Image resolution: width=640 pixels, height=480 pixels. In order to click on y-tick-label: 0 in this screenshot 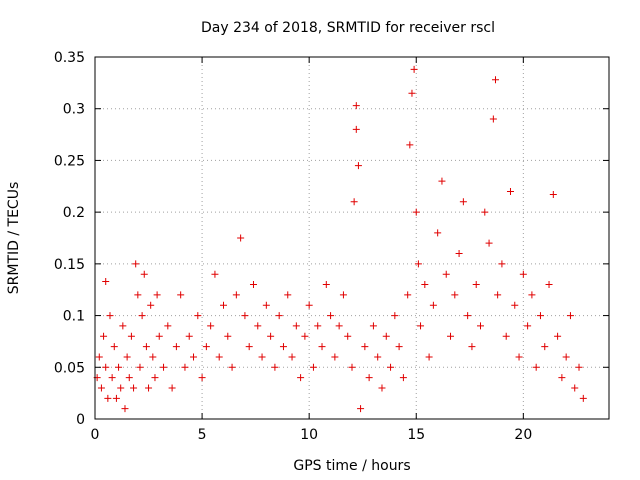, I will do `click(80, 420)`.